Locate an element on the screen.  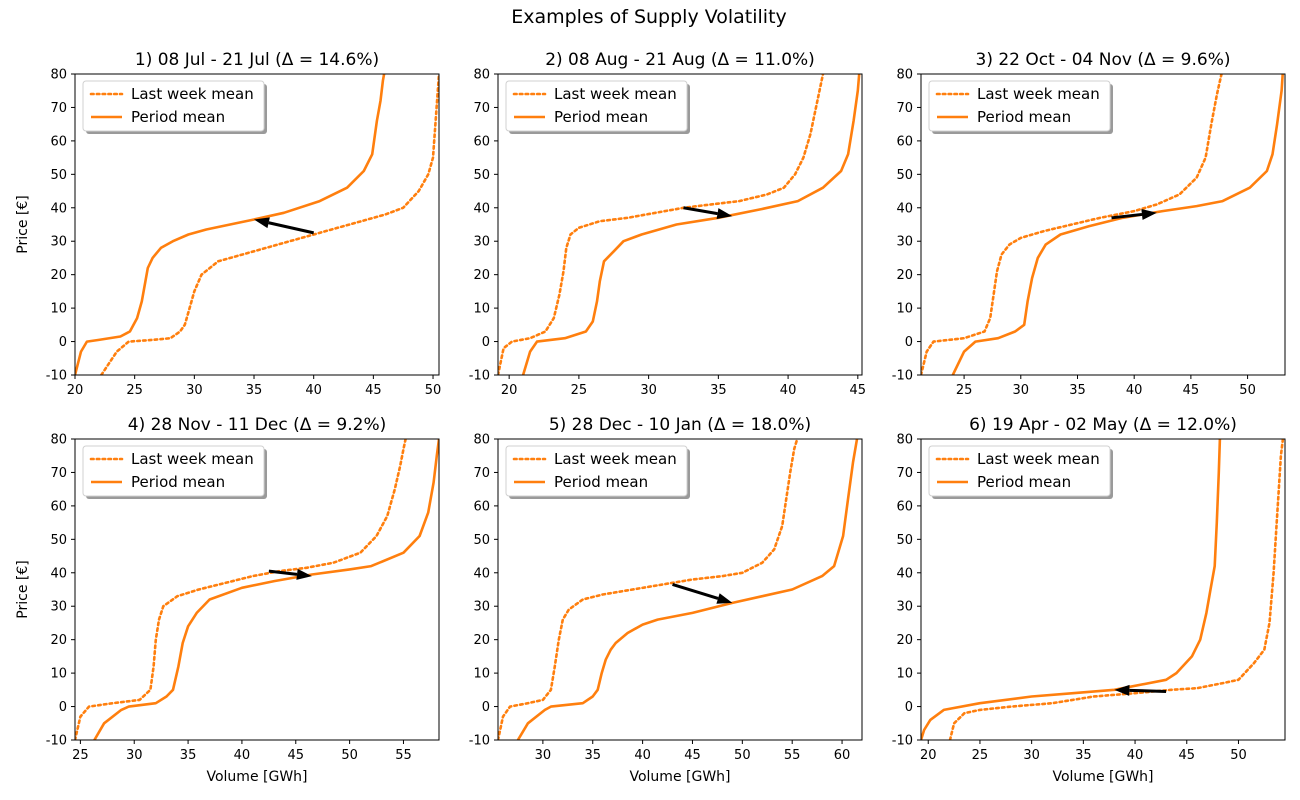
subplot-title: 1) 08 Jul - 21 Jul (Δ = 14.6%) is located at coordinates (257, 60).